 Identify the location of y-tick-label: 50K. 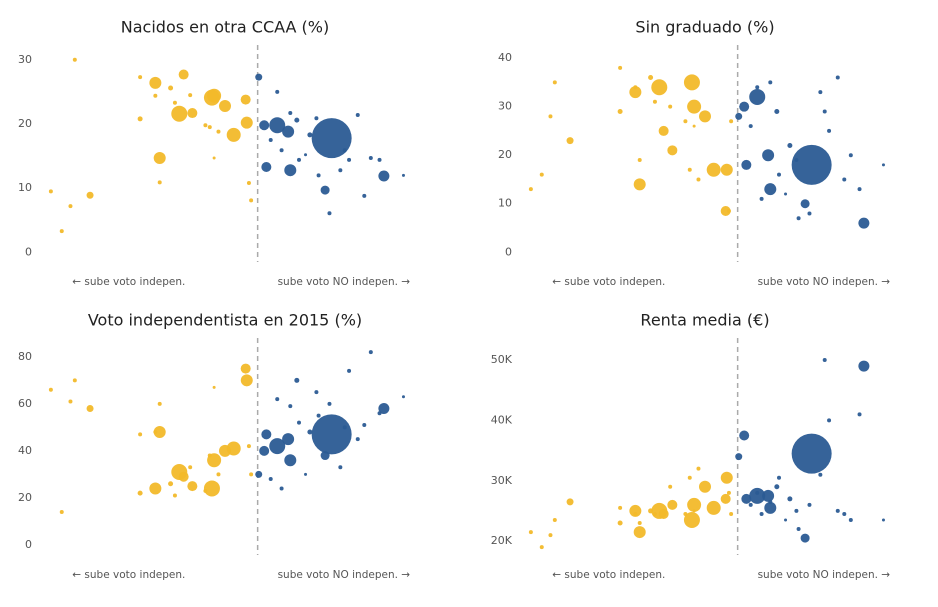
(502, 359).